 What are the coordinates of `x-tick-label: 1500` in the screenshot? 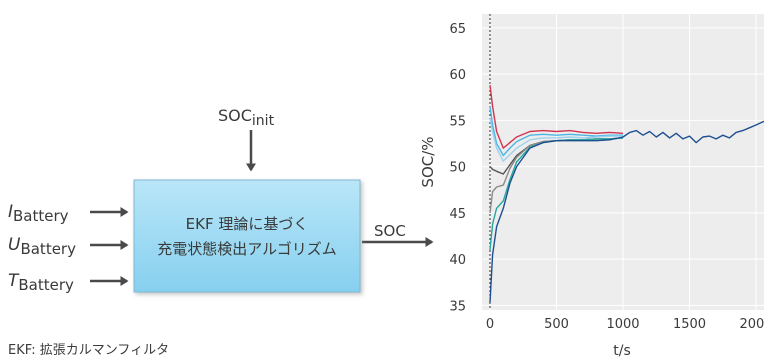 It's located at (689, 324).